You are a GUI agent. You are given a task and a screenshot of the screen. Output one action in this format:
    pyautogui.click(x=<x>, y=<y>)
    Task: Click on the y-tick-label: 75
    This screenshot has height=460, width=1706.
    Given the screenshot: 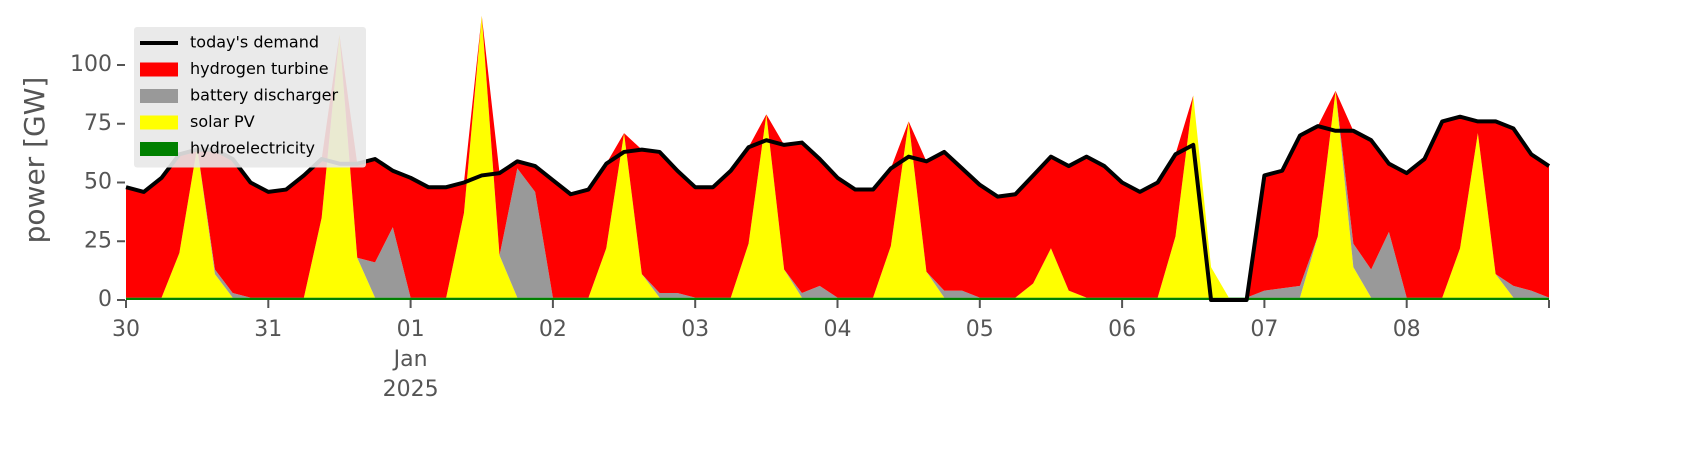 What is the action you would take?
    pyautogui.click(x=98, y=123)
    